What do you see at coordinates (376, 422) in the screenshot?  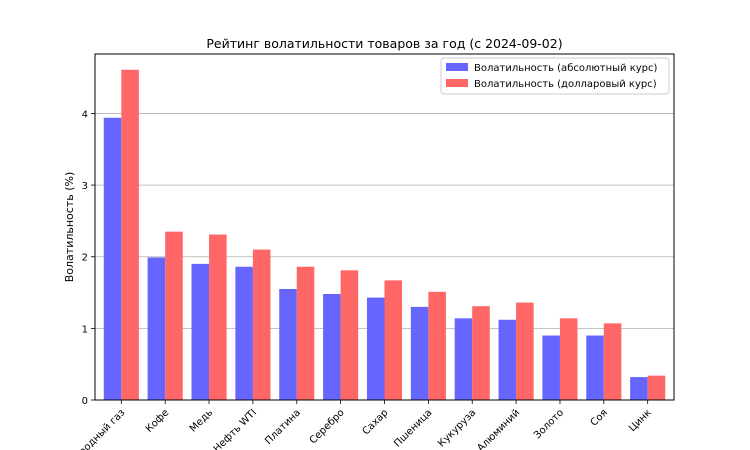 I see `x-tick-label: Сахар` at bounding box center [376, 422].